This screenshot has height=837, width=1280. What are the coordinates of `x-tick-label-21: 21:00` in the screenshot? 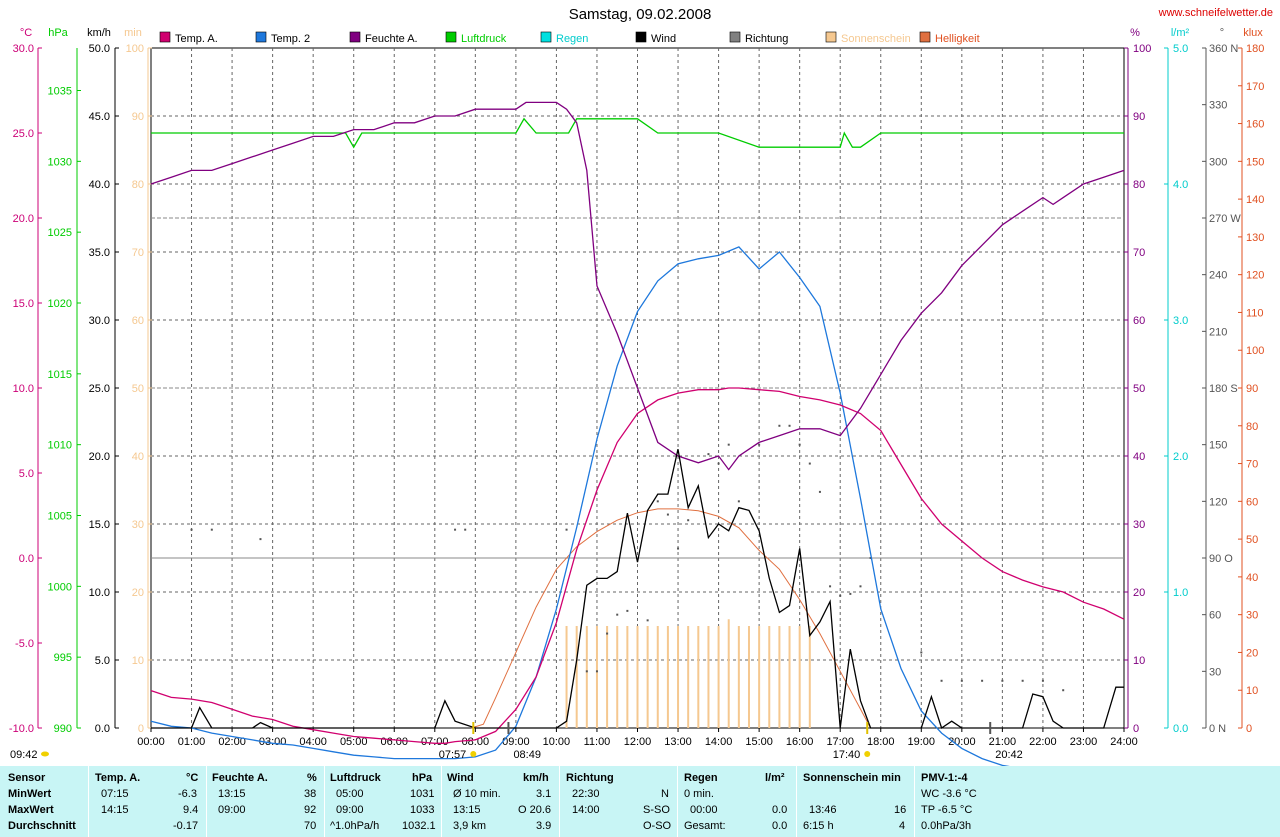 It's located at (1003, 742).